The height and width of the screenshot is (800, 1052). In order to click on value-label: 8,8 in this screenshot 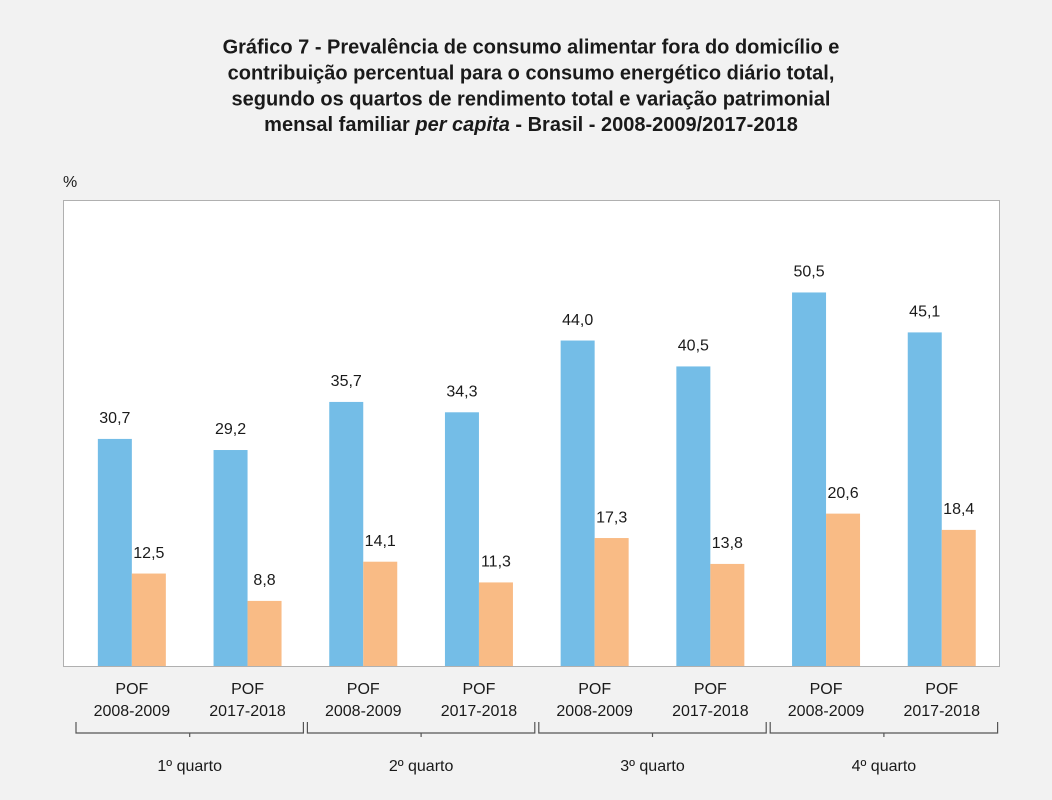, I will do `click(264, 580)`.